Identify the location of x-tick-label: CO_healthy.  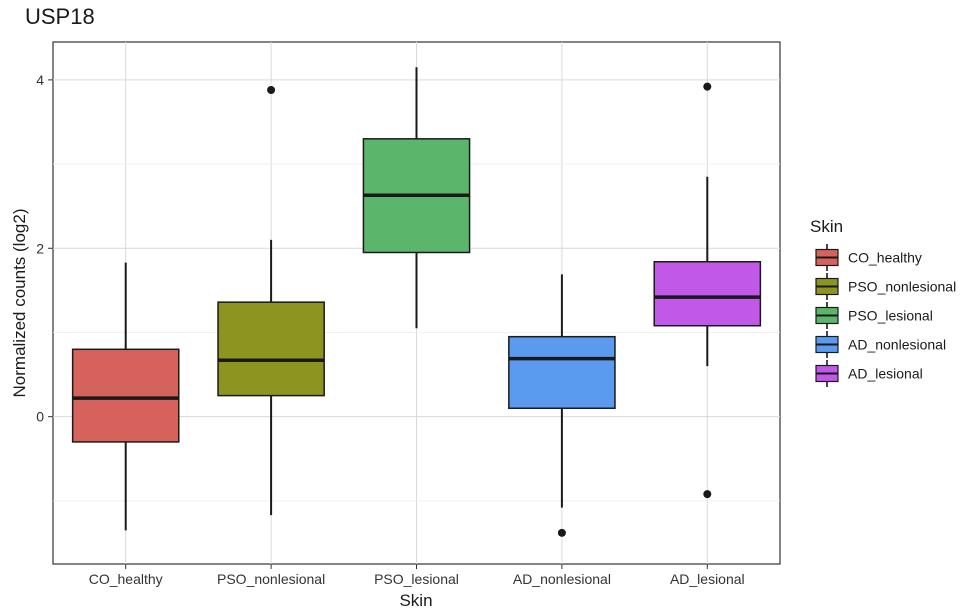
(126, 579).